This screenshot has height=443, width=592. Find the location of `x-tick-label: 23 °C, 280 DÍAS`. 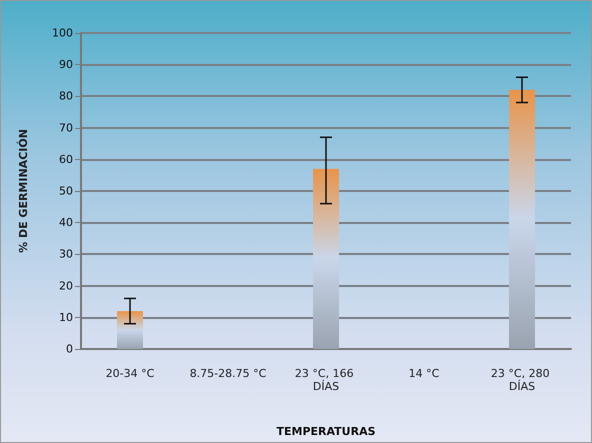

x-tick-label: 23 °C, 280 DÍAS is located at coordinates (522, 380).